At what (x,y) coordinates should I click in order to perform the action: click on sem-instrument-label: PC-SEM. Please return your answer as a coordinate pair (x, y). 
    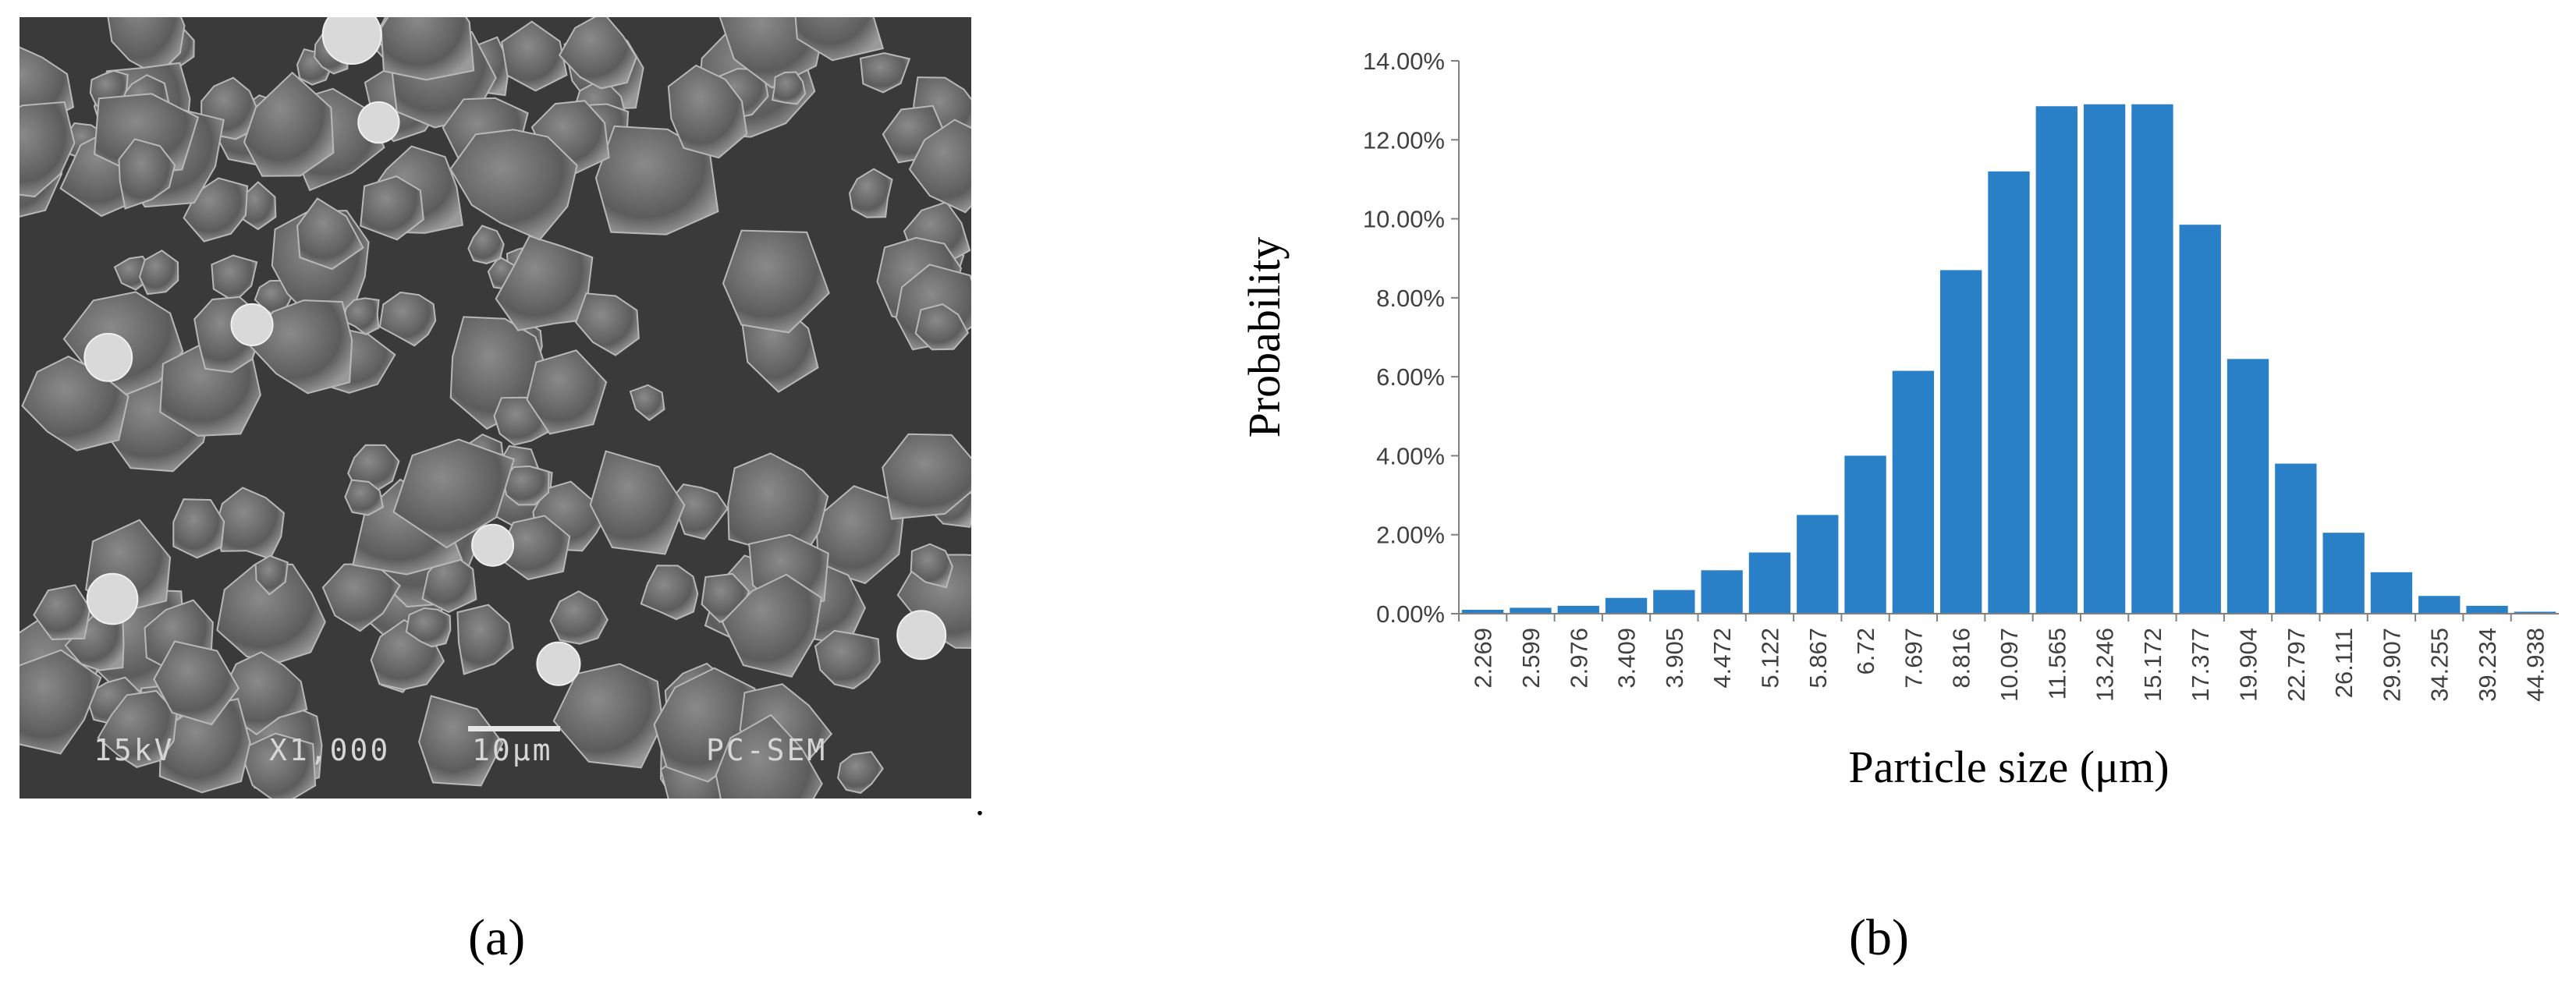
    Looking at the image, I should click on (767, 750).